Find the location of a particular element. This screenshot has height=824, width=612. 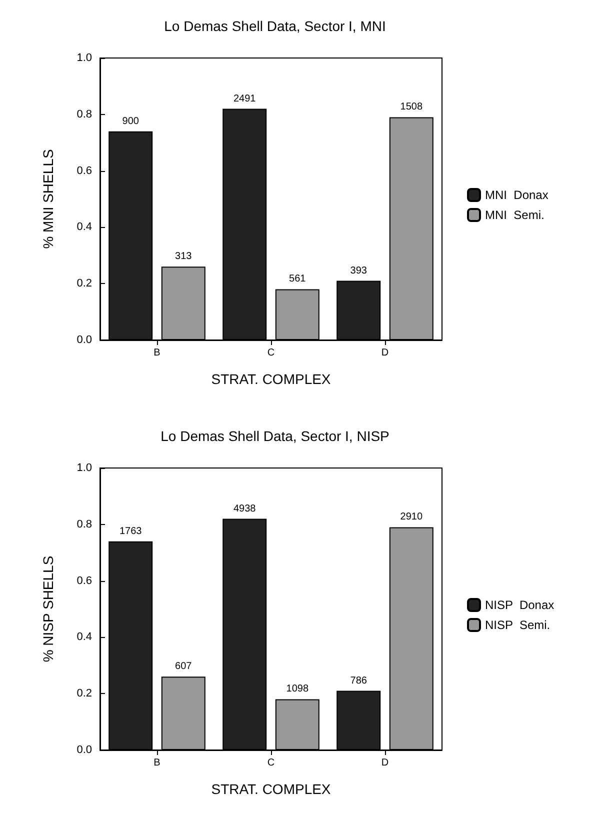

legend-label: MNI Donax is located at coordinates (516, 195).